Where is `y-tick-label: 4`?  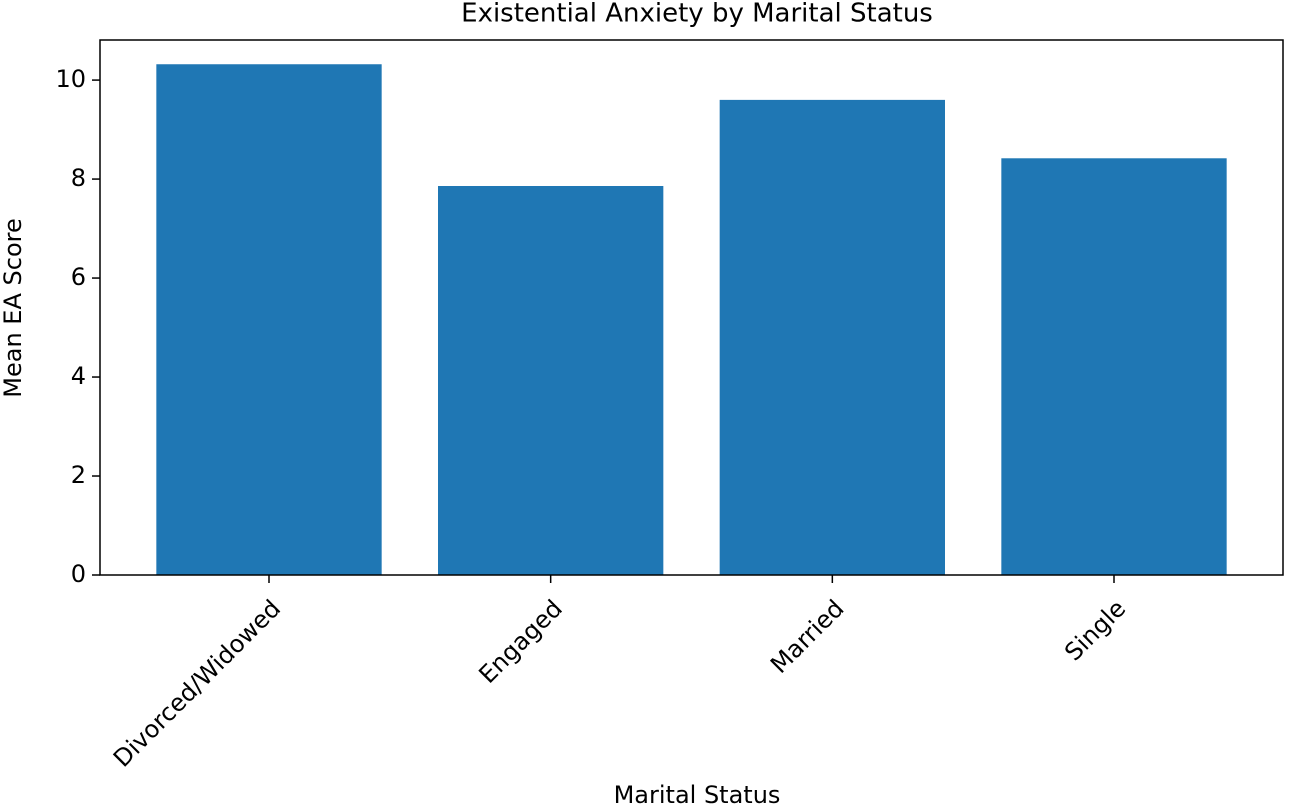 y-tick-label: 4 is located at coordinates (78, 376).